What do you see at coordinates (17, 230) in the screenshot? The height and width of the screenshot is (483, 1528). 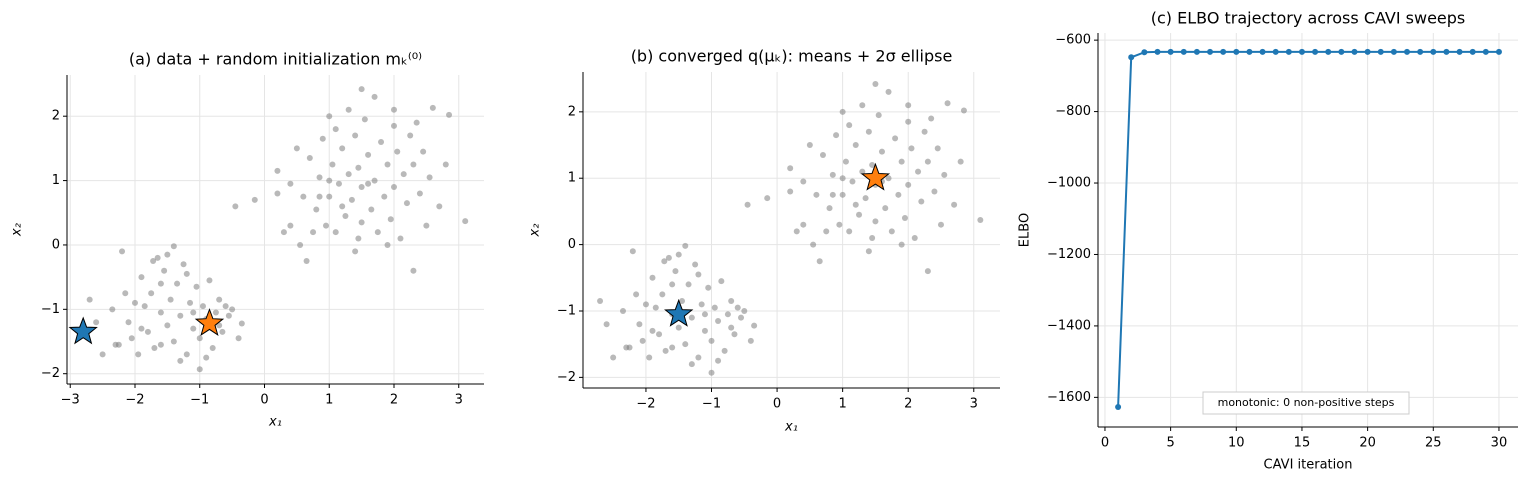 I see `y-axis-label: x₂` at bounding box center [17, 230].